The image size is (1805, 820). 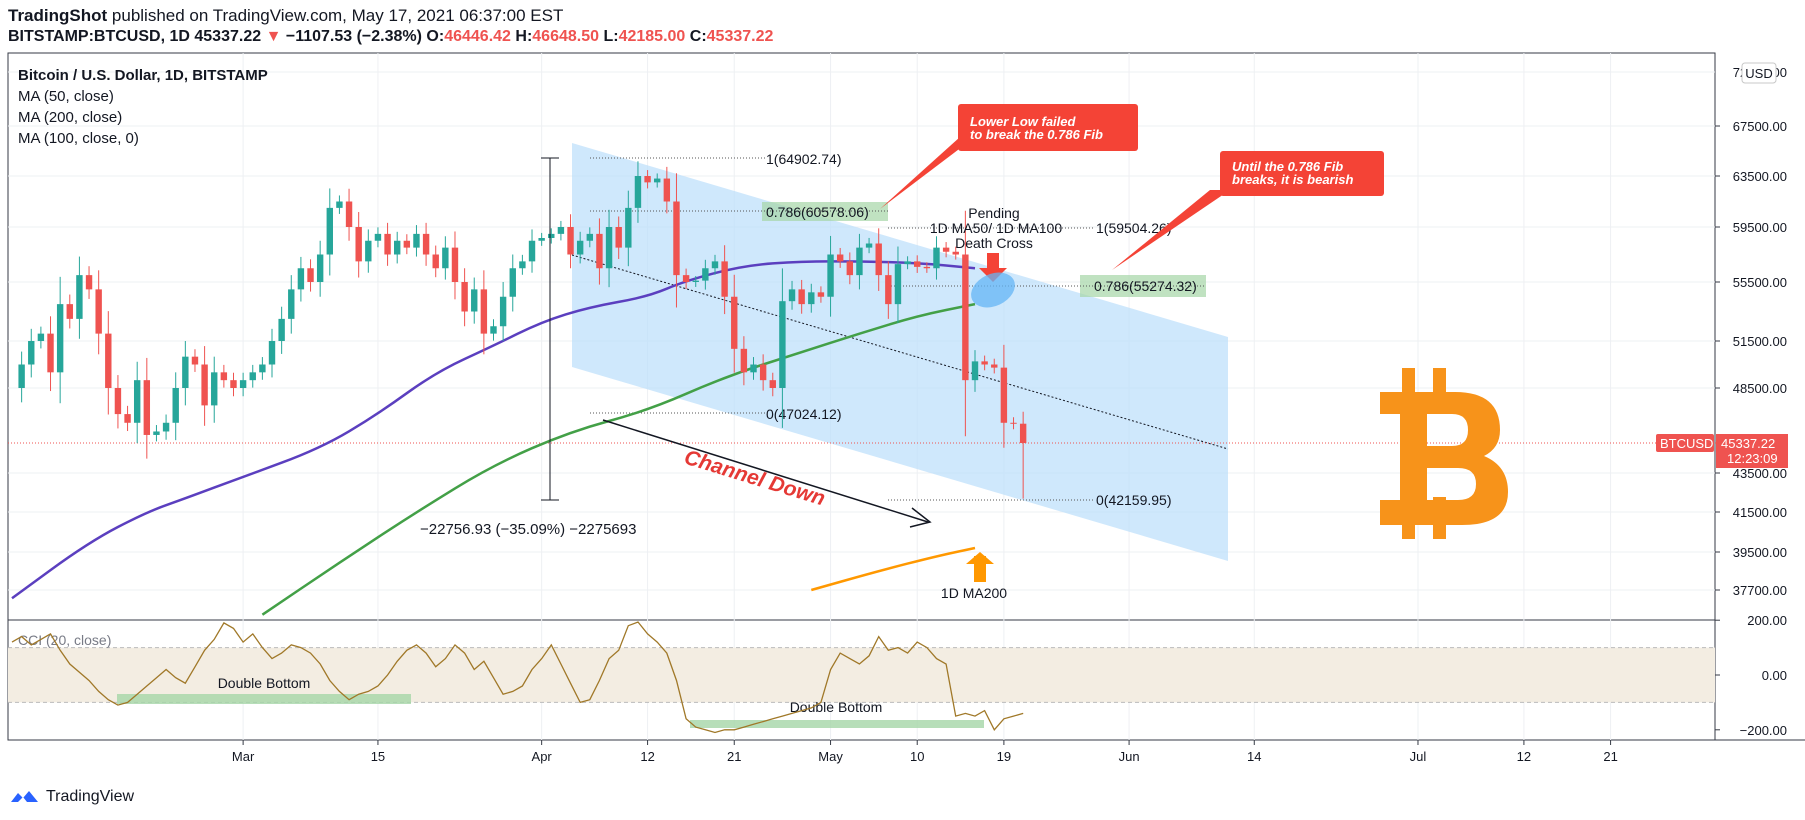 What do you see at coordinates (925, 752) in the screenshot?
I see `time-axis: Mar 15 Apr 12 21 May 10 19 Jun 14 Jul 12 21` at bounding box center [925, 752].